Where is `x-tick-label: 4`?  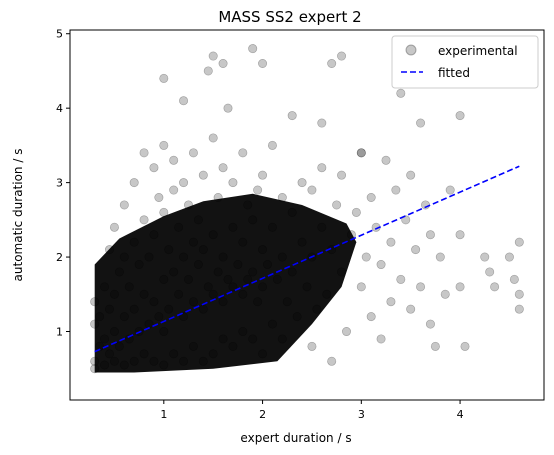
x-tick-label: 4 is located at coordinates (460, 414).